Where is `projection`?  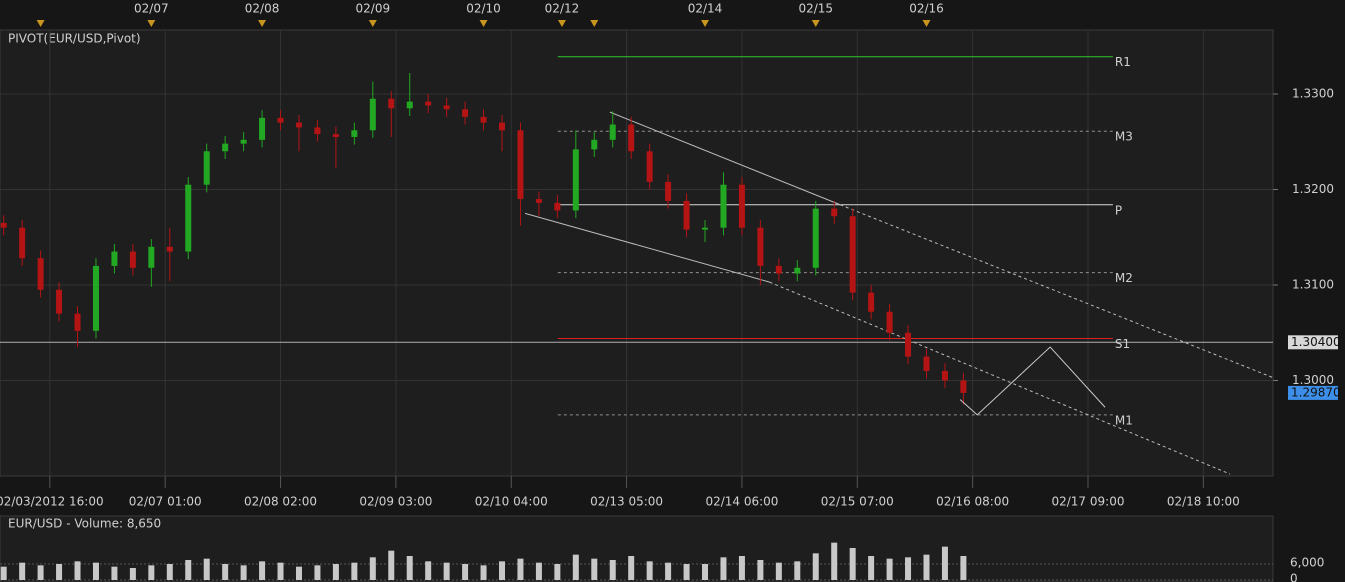 projection is located at coordinates (1032, 381).